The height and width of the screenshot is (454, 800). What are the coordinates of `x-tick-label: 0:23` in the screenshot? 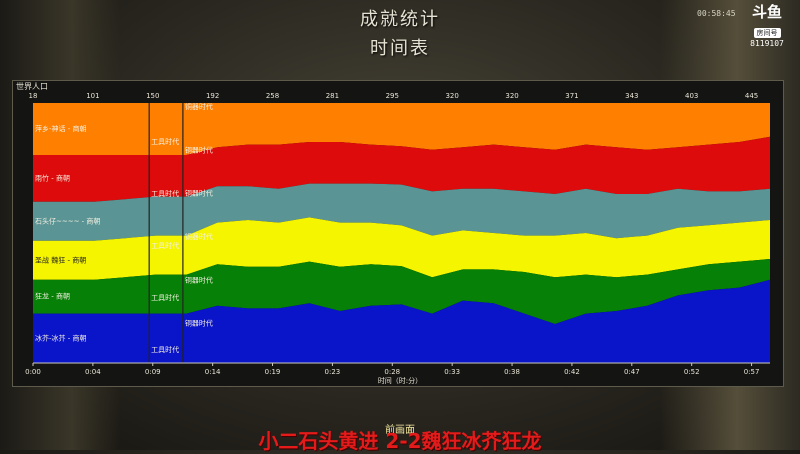 It's located at (333, 372).